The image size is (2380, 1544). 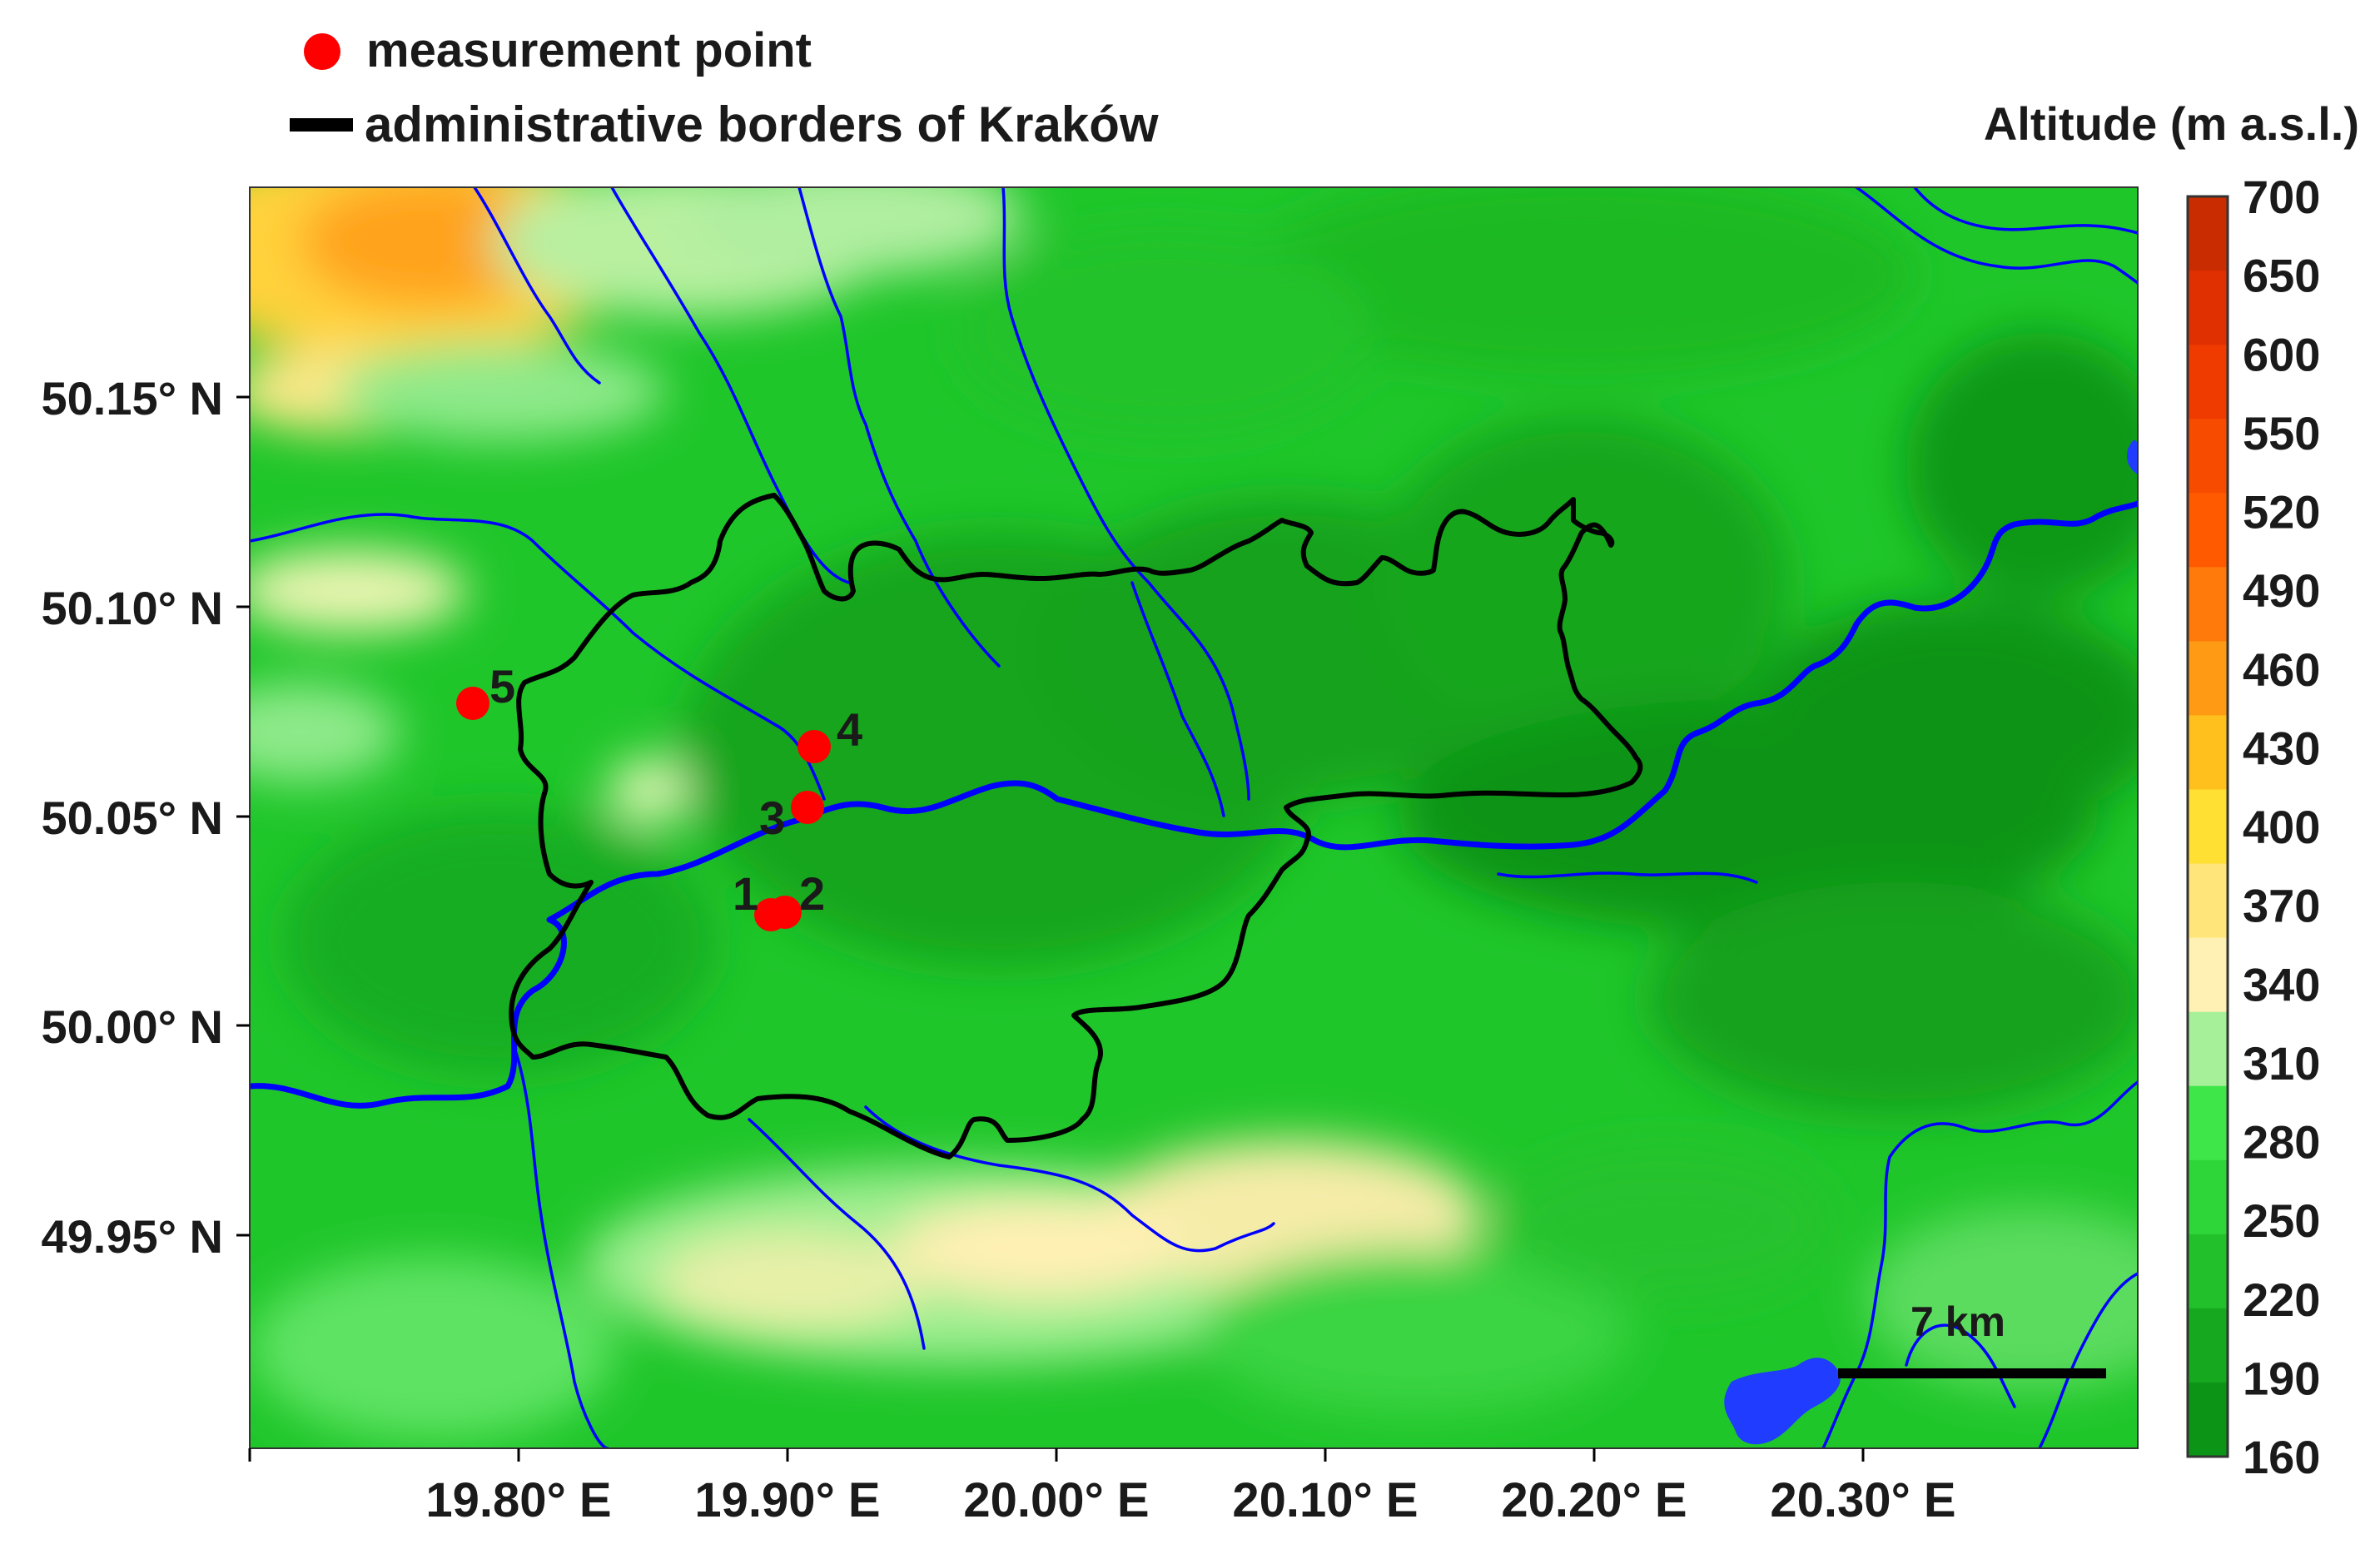 I want to click on colorbar-cells, so click(x=2208, y=827).